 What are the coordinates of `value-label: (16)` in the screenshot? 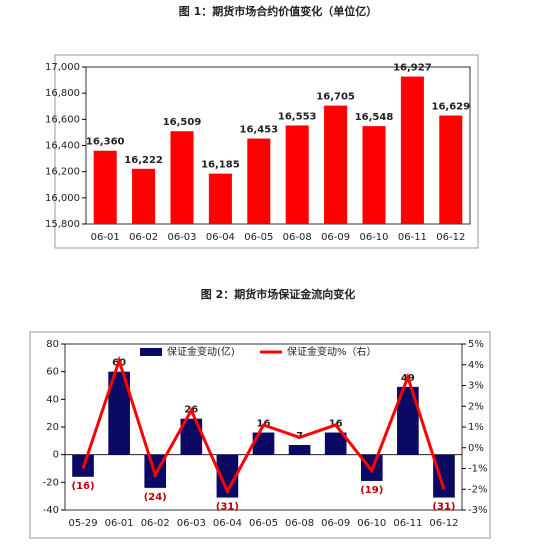 It's located at (83, 486).